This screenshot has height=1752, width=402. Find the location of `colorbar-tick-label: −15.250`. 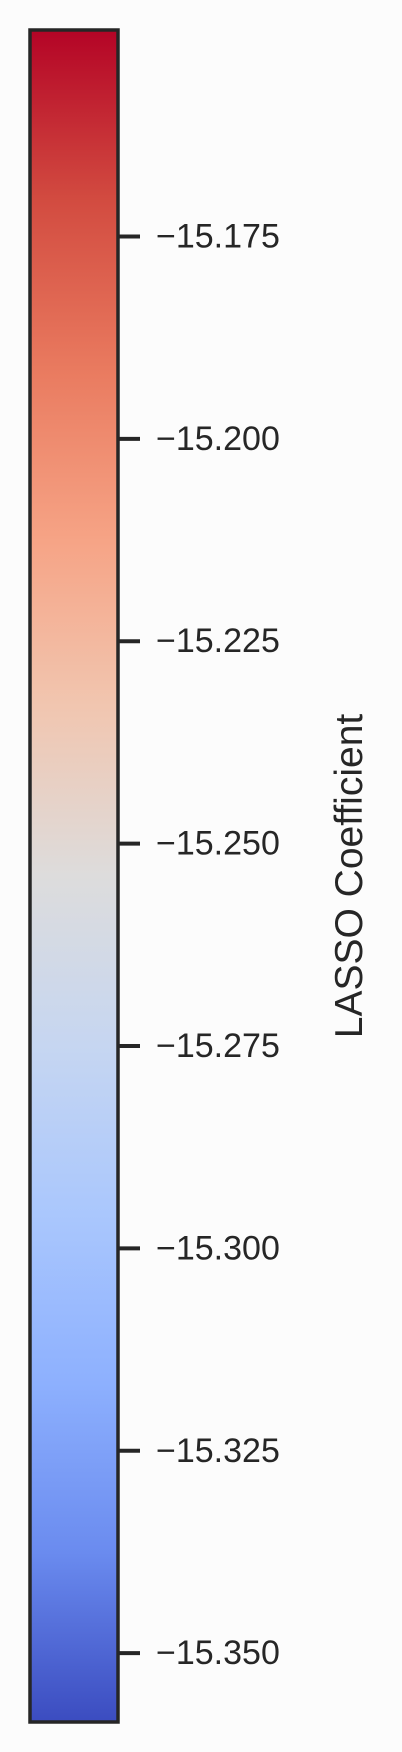

colorbar-tick-label: −15.250 is located at coordinates (218, 844).